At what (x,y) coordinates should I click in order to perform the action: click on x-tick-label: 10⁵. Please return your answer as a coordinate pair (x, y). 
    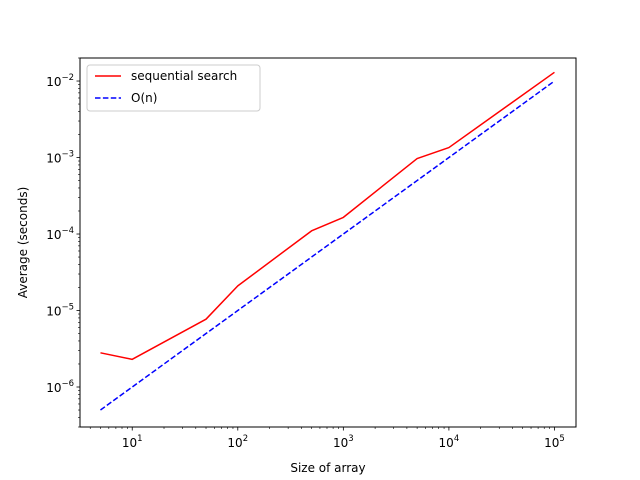
    Looking at the image, I should click on (554, 442).